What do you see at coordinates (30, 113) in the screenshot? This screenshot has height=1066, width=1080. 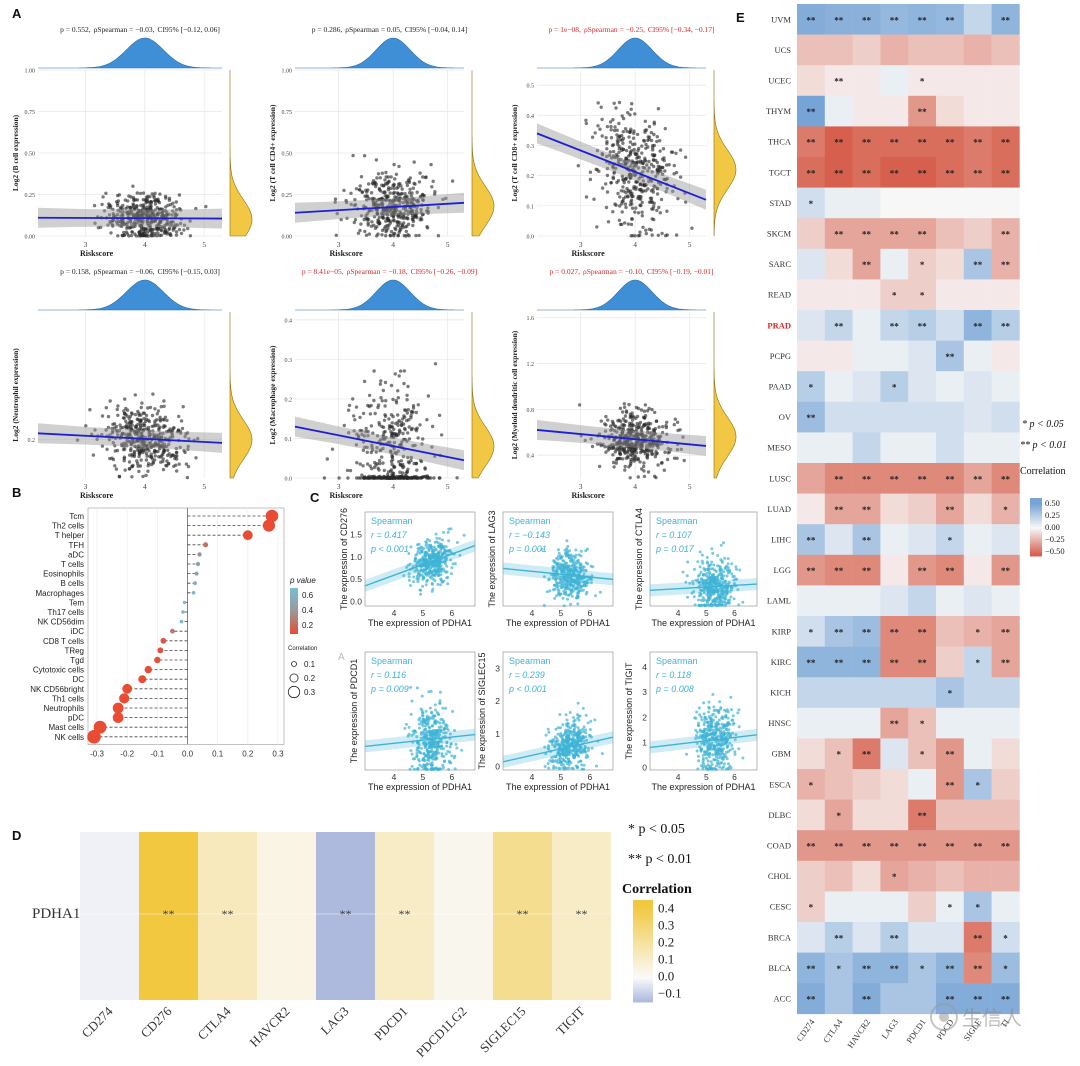 I see `panelA-y-tick: 0.75` at bounding box center [30, 113].